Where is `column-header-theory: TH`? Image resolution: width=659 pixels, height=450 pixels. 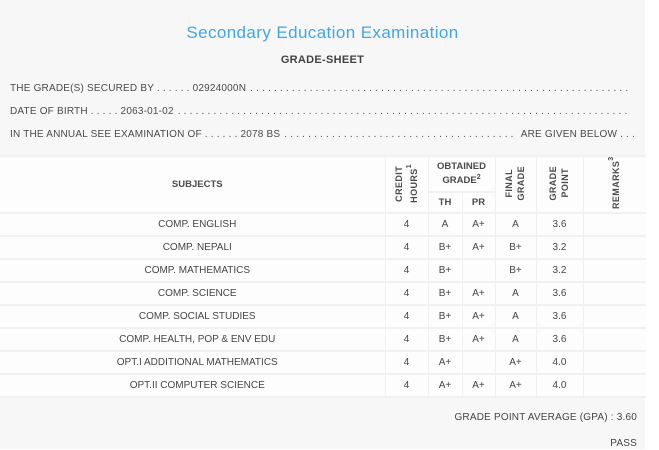
column-header-theory: TH is located at coordinates (445, 202).